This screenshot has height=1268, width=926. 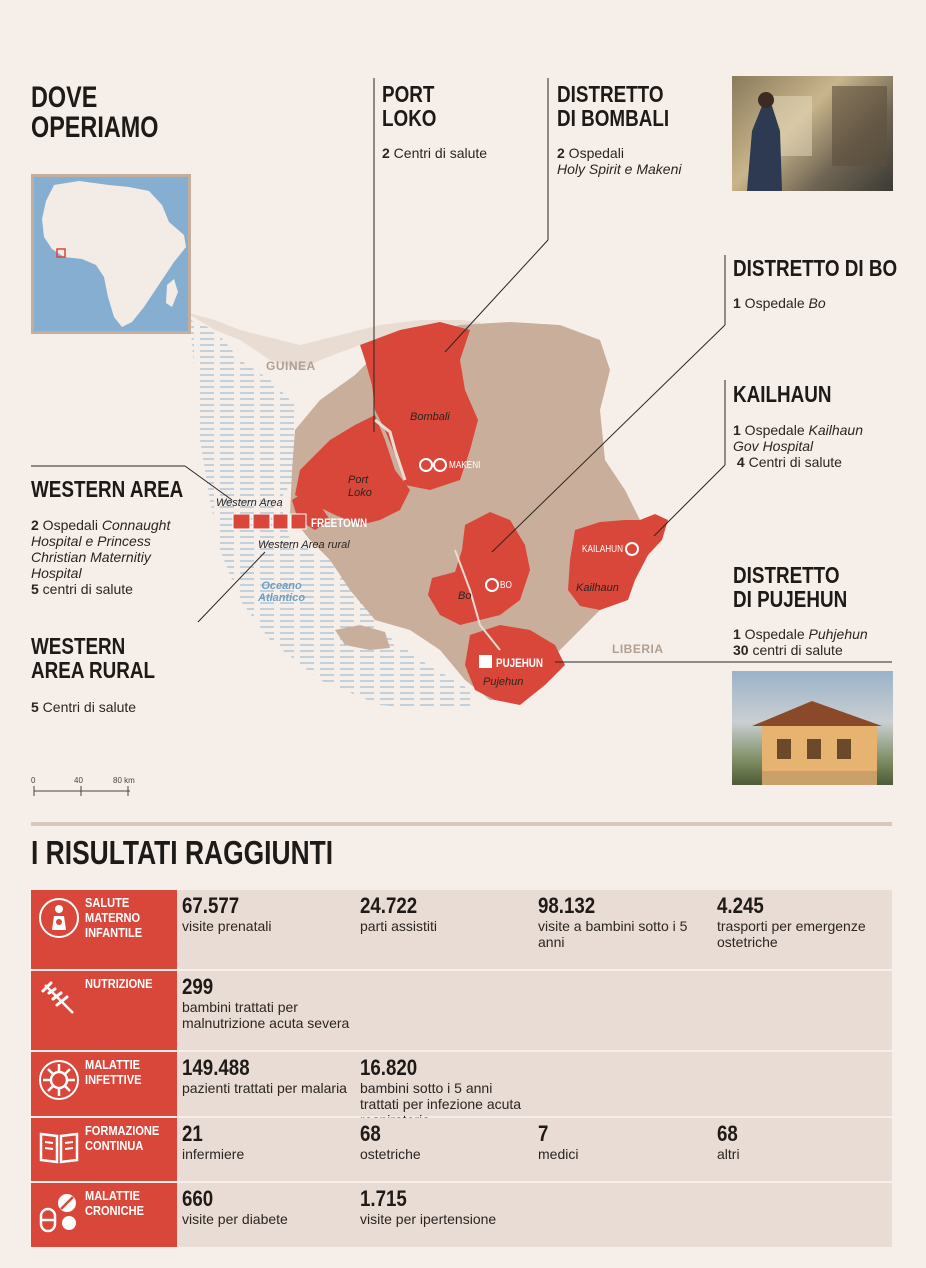 What do you see at coordinates (59, 1080) in the screenshot?
I see `virus-icon` at bounding box center [59, 1080].